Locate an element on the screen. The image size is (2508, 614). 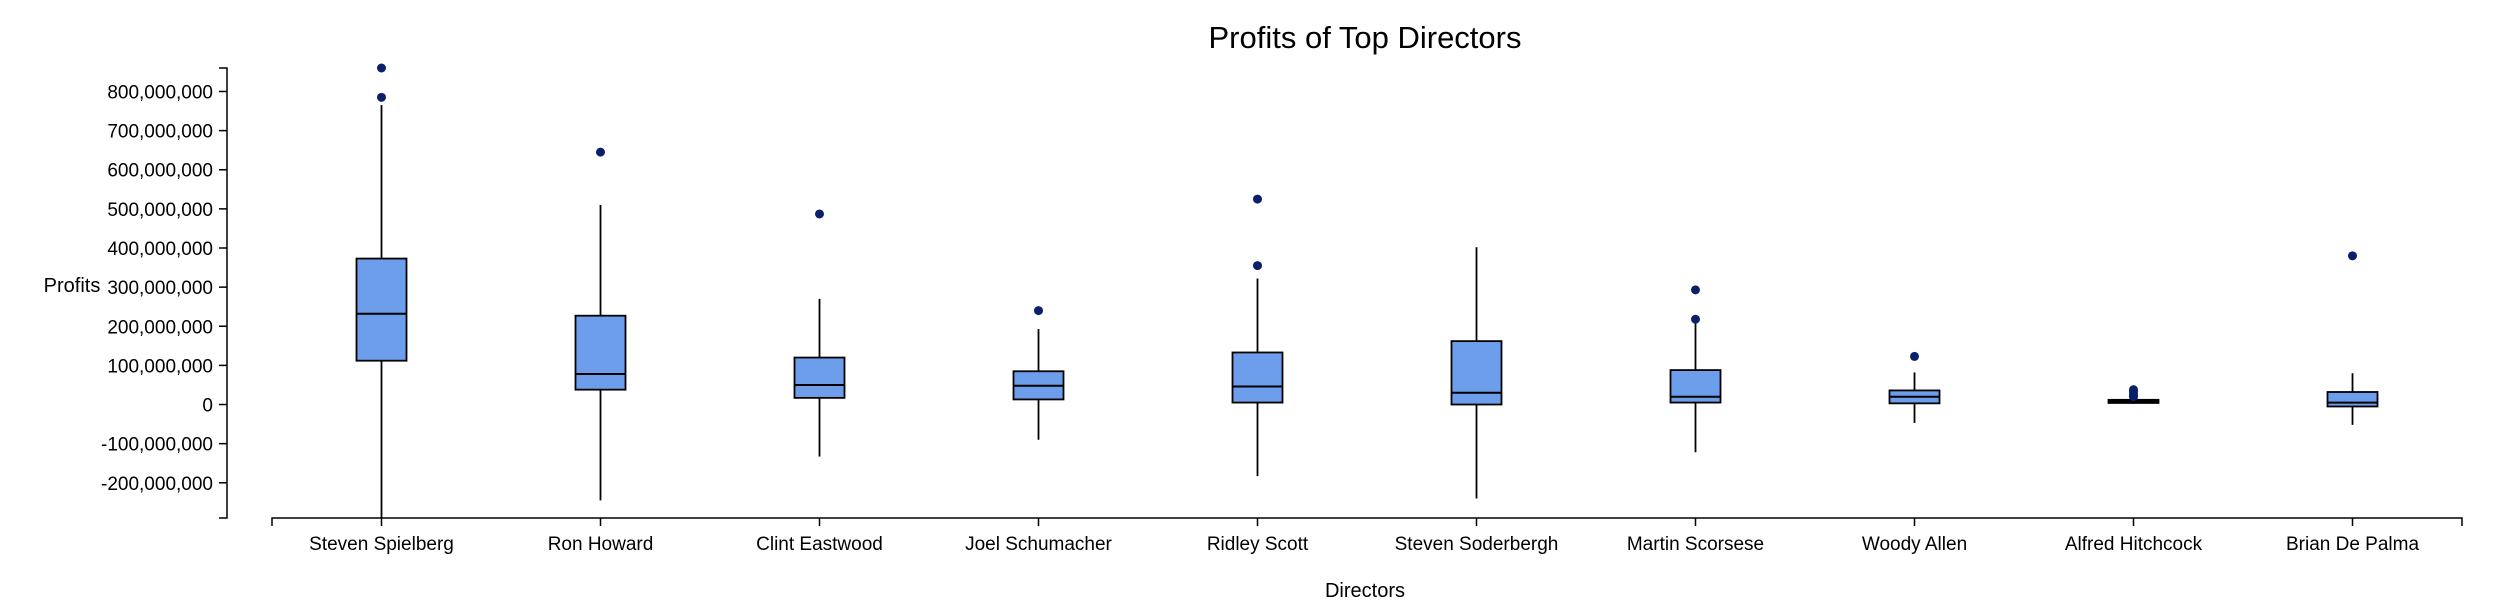
y-tick-label: 0 is located at coordinates (207, 406).